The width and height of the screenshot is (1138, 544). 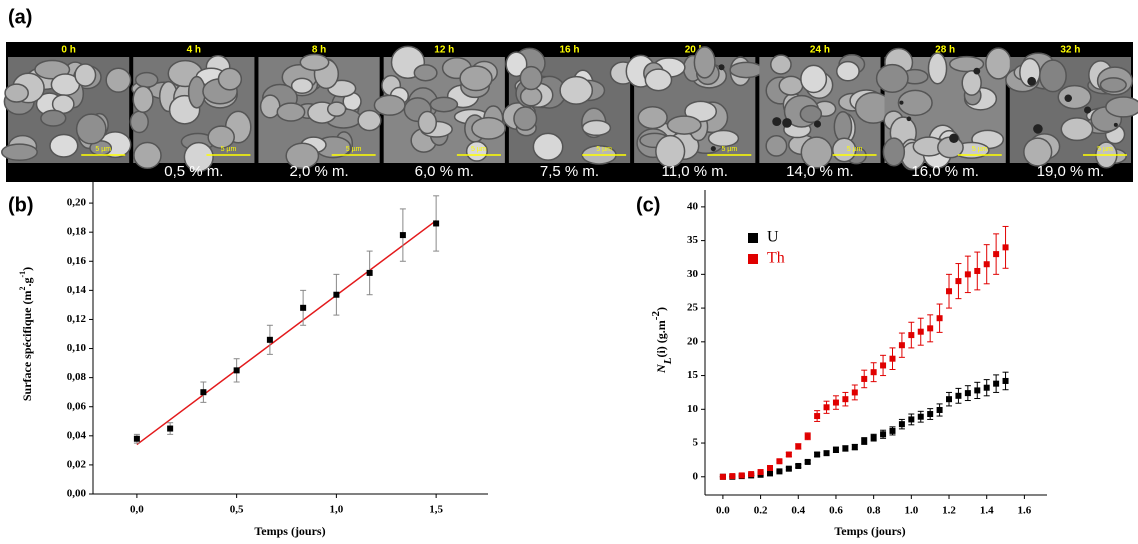 What do you see at coordinates (693, 308) in the screenshot?
I see `y-tick-label: 25` at bounding box center [693, 308].